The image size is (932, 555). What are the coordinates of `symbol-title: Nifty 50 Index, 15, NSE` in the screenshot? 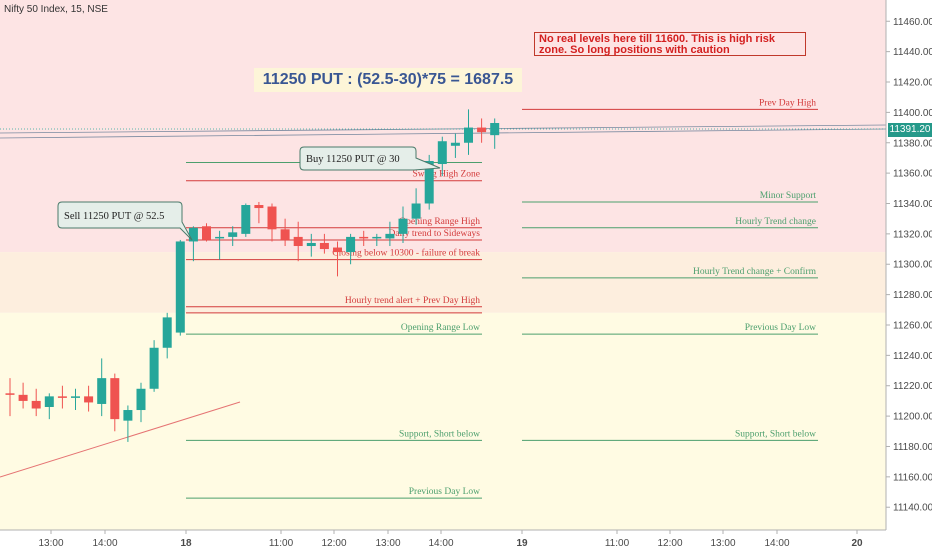 It's located at (56, 9).